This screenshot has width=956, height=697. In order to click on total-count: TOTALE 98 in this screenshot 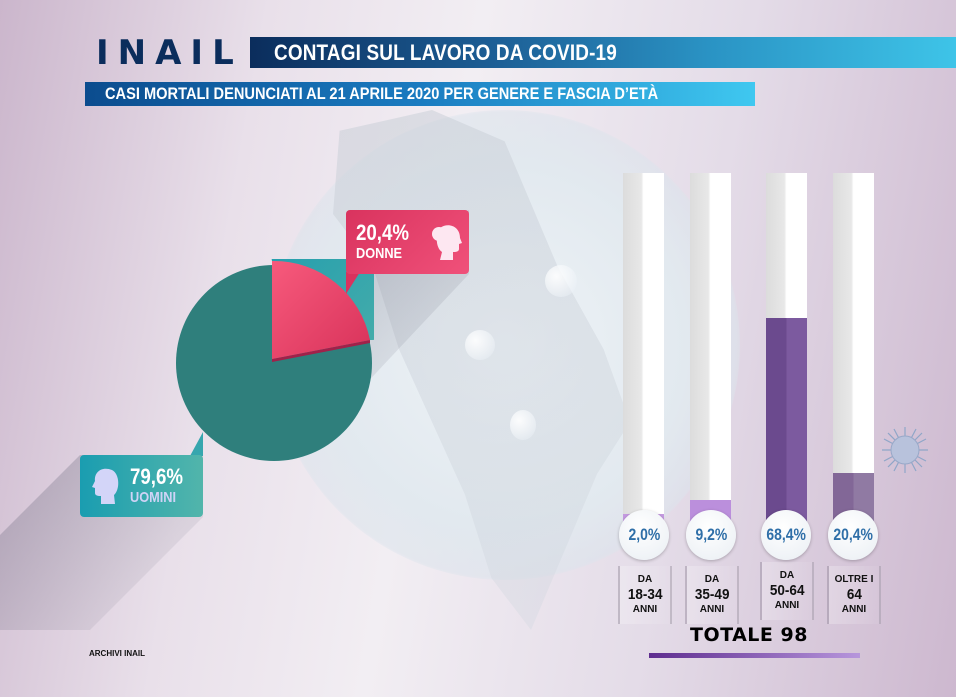, I will do `click(749, 635)`.